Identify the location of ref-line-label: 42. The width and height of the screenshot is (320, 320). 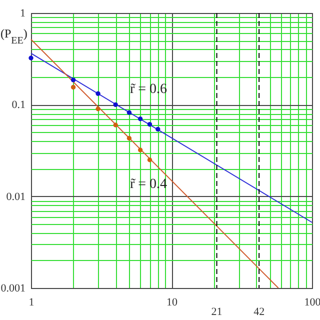
(259, 312).